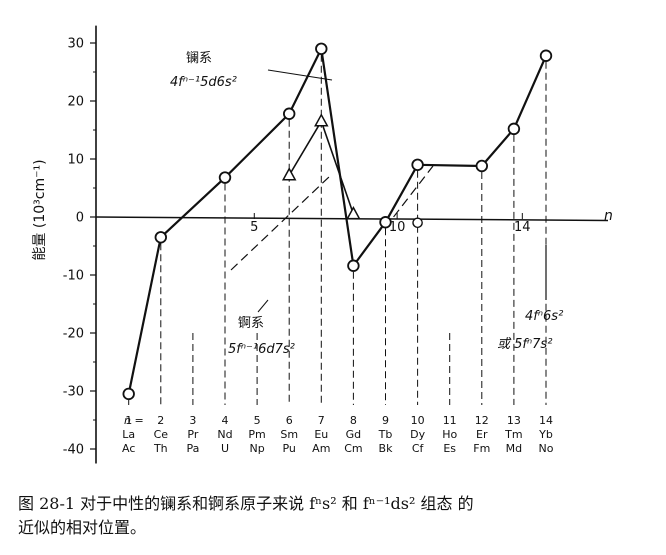  I want to click on n-value-6: 6, so click(289, 420).